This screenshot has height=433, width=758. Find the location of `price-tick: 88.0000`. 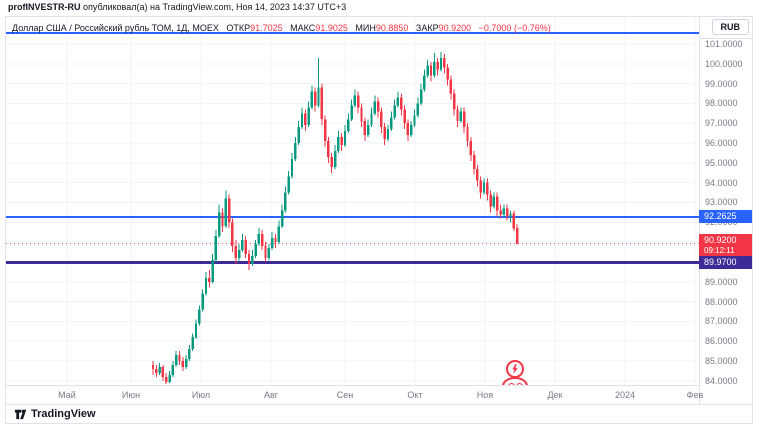

price-tick: 88.0000 is located at coordinates (721, 302).